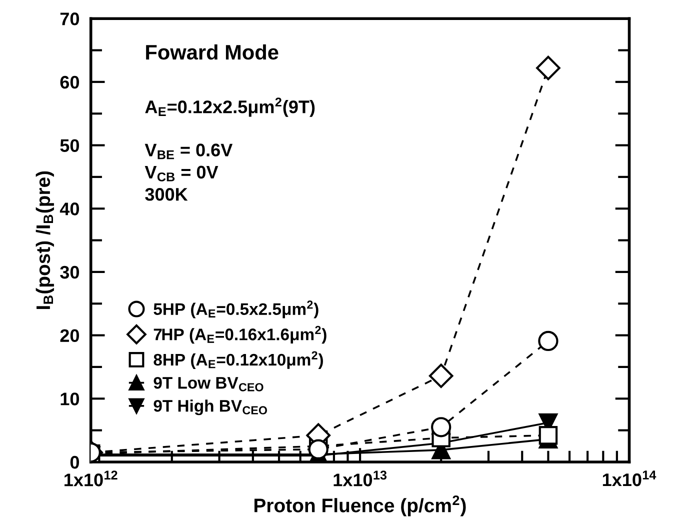 Image resolution: width=673 pixels, height=531 pixels. What do you see at coordinates (210, 408) in the screenshot?
I see `legend-label: 9T High BV$_{CEO}$` at bounding box center [210, 408].